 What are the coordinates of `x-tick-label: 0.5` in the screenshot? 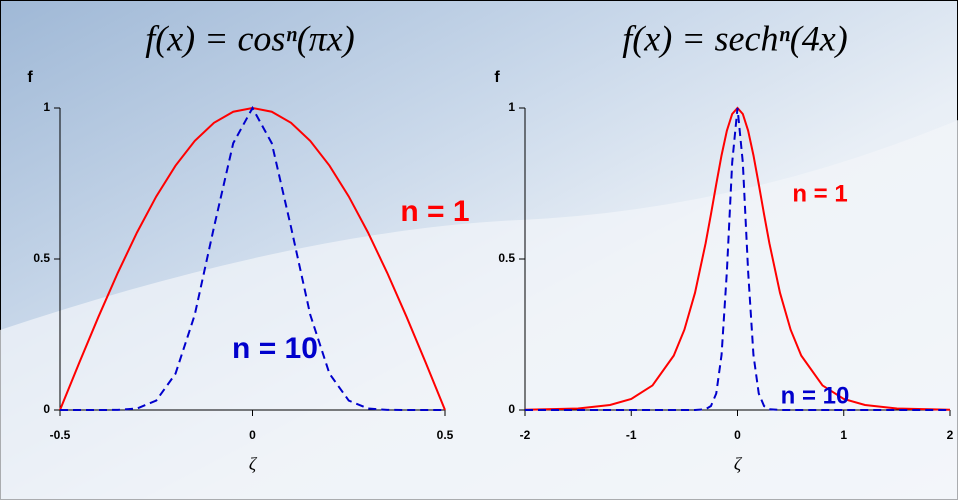 It's located at (445, 435).